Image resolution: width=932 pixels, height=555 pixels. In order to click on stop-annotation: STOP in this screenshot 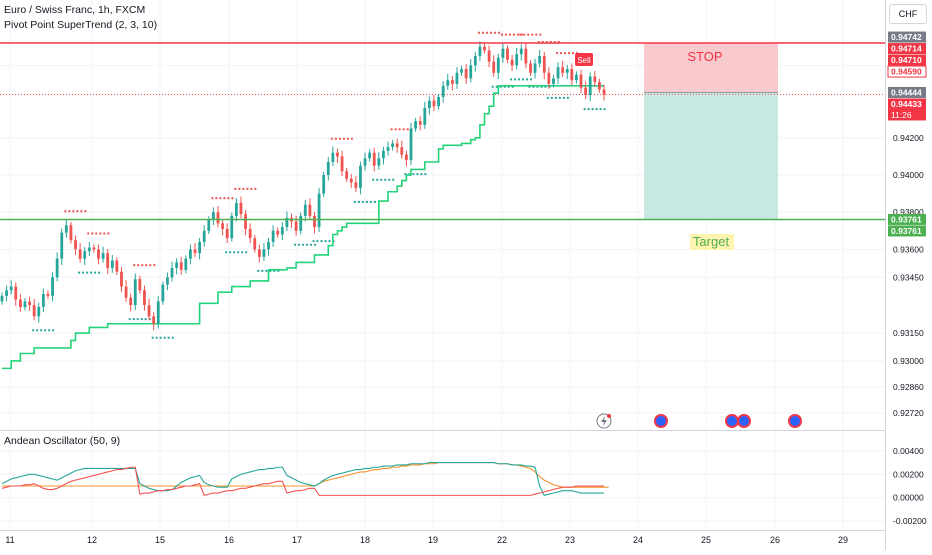, I will do `click(704, 56)`.